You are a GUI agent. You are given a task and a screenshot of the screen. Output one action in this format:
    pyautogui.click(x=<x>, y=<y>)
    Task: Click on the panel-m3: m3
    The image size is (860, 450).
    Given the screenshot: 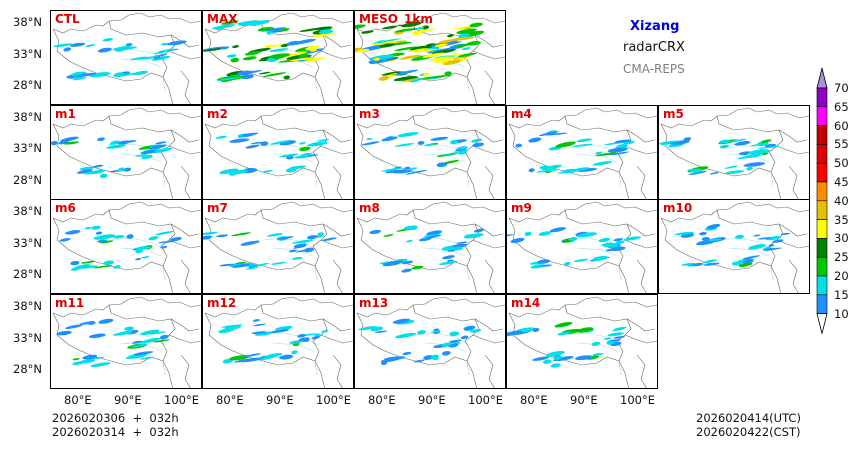 What is the action you would take?
    pyautogui.click(x=430, y=152)
    